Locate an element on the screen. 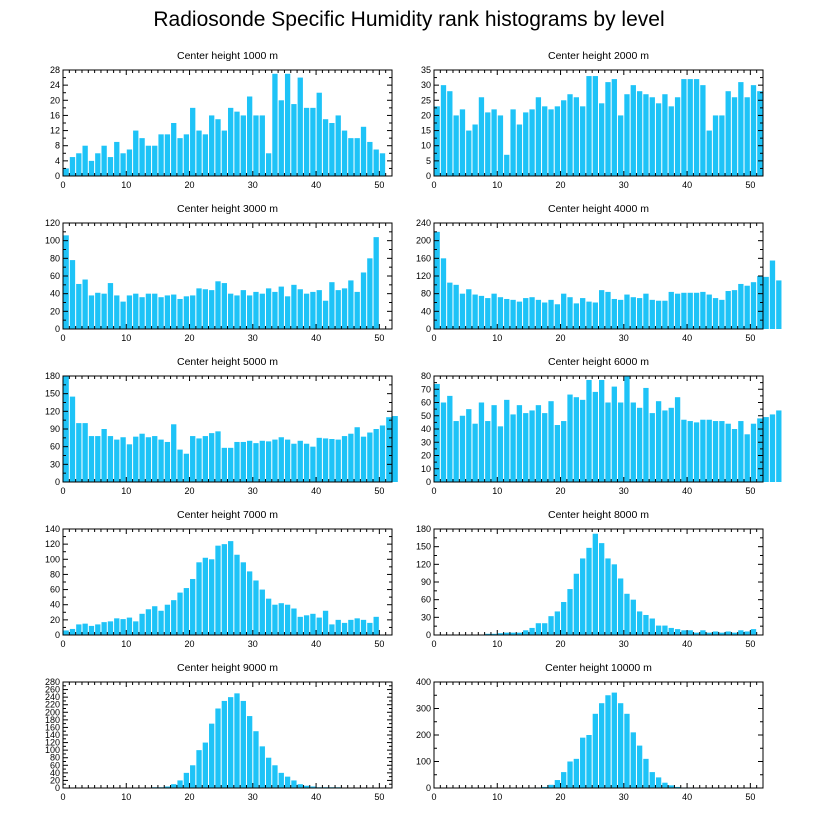  y-tick-label: 4 is located at coordinates (57, 161).